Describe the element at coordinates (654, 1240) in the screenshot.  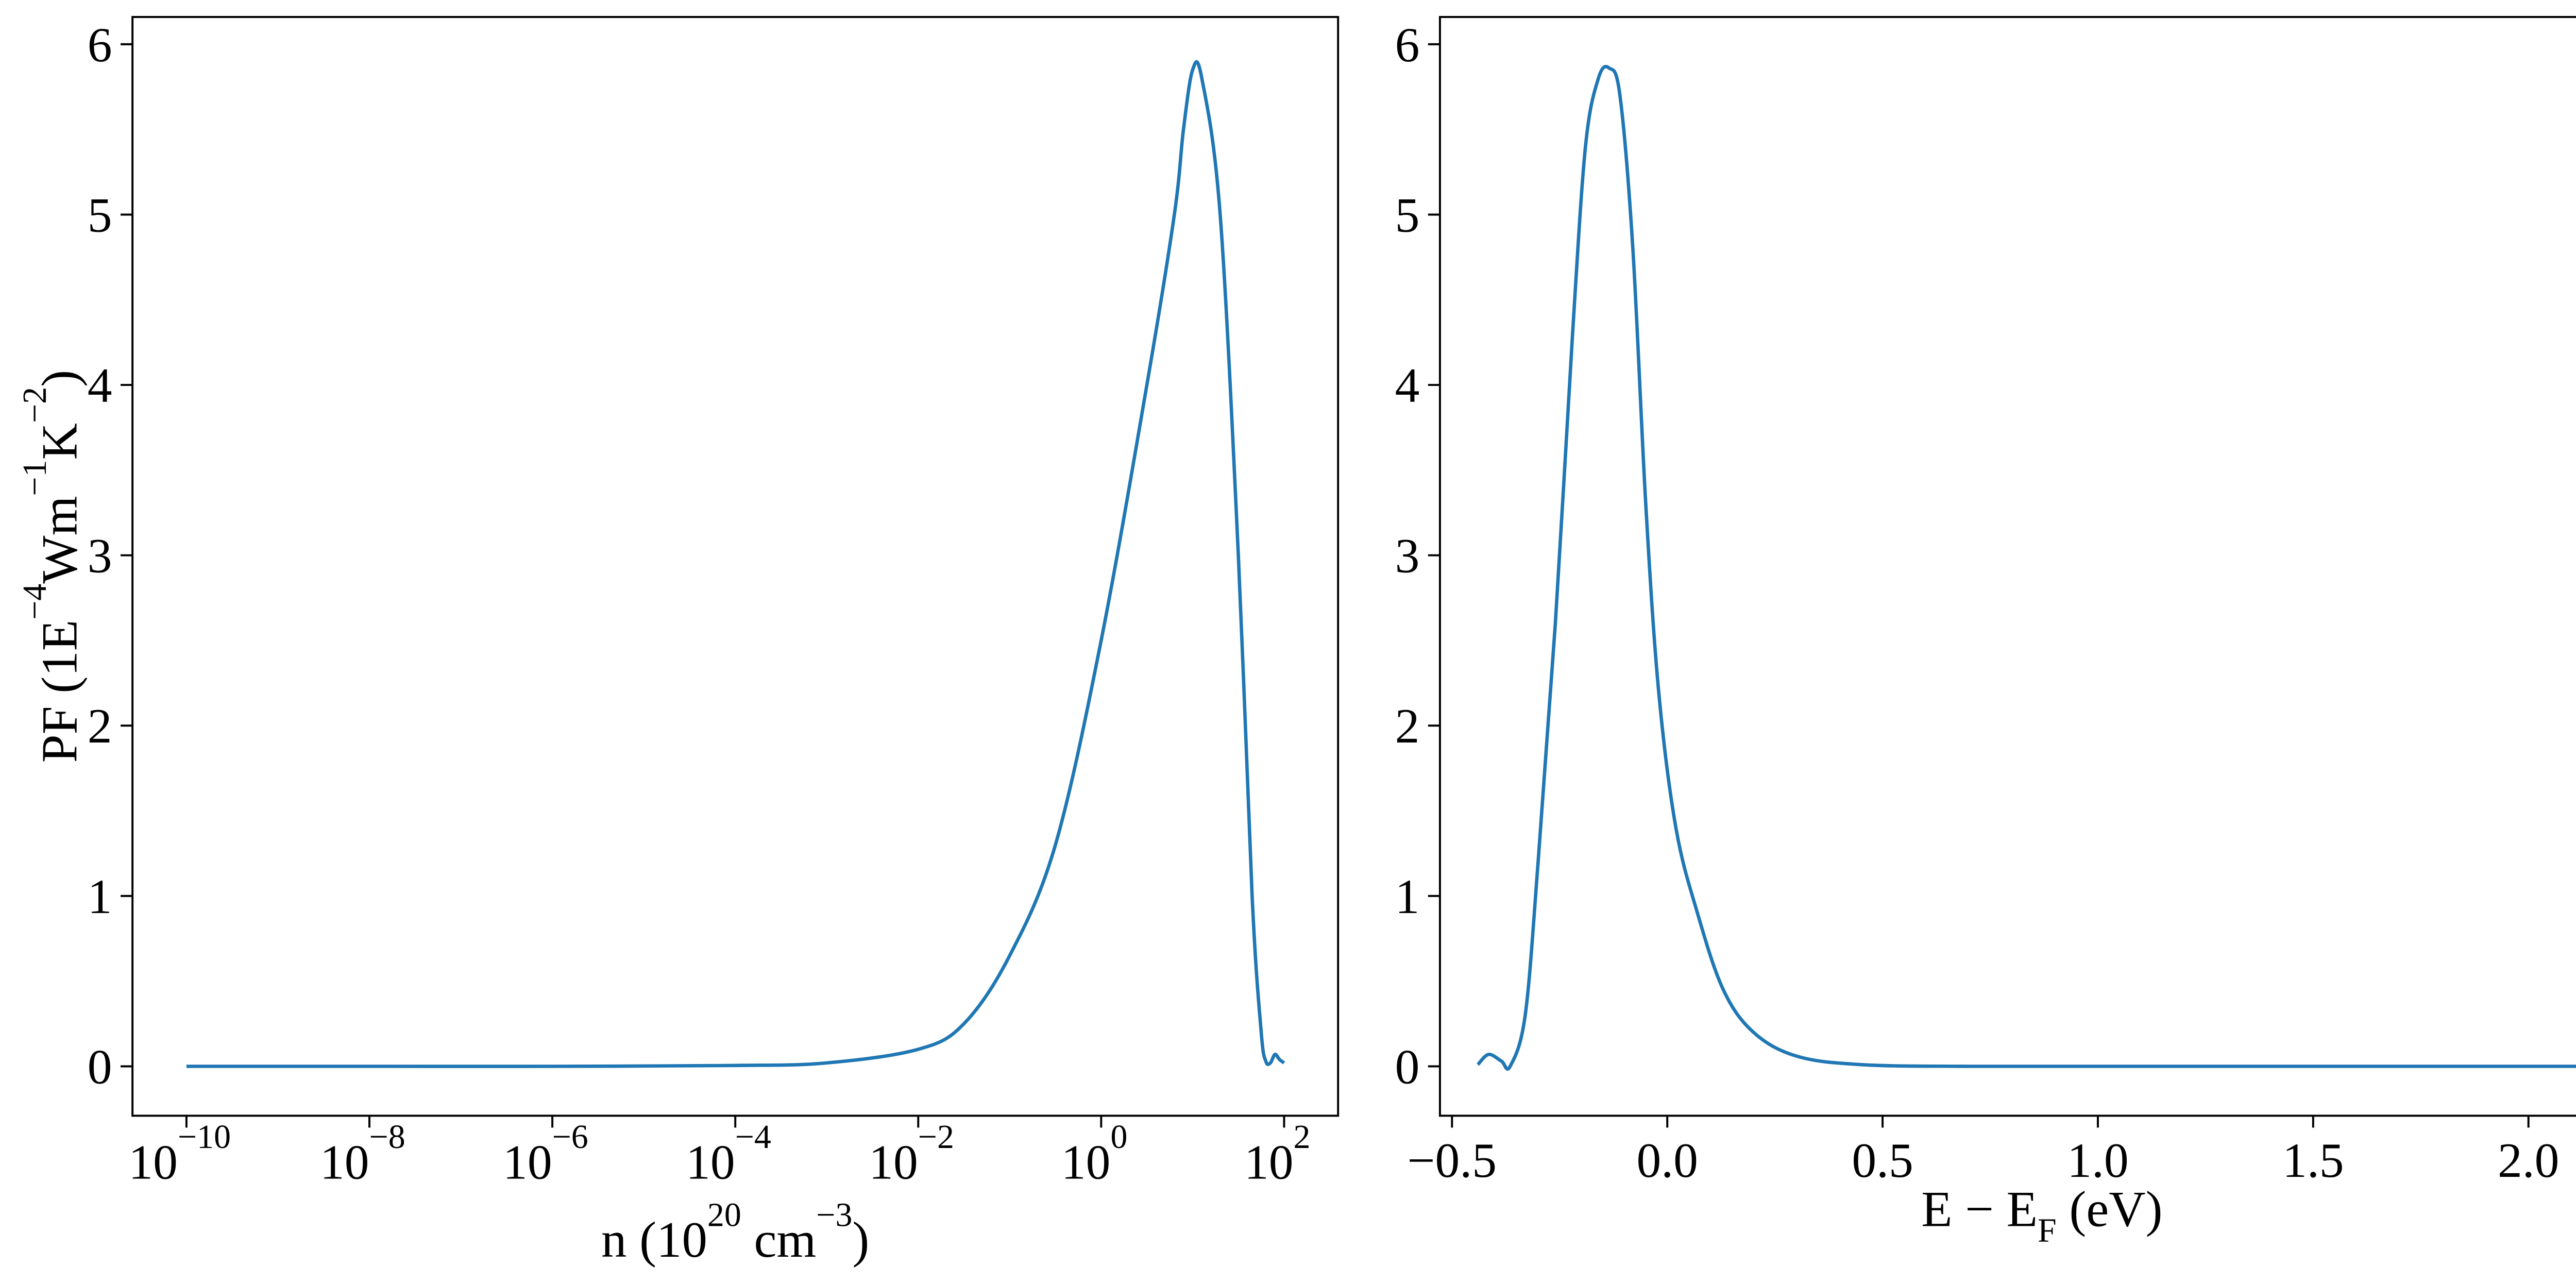
I see `text-part: n (10` at that location.